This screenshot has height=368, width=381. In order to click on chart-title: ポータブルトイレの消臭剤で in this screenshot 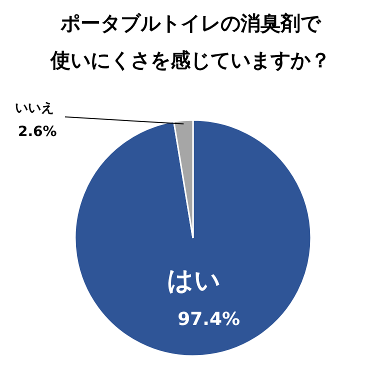, I will do `click(191, 23)`.